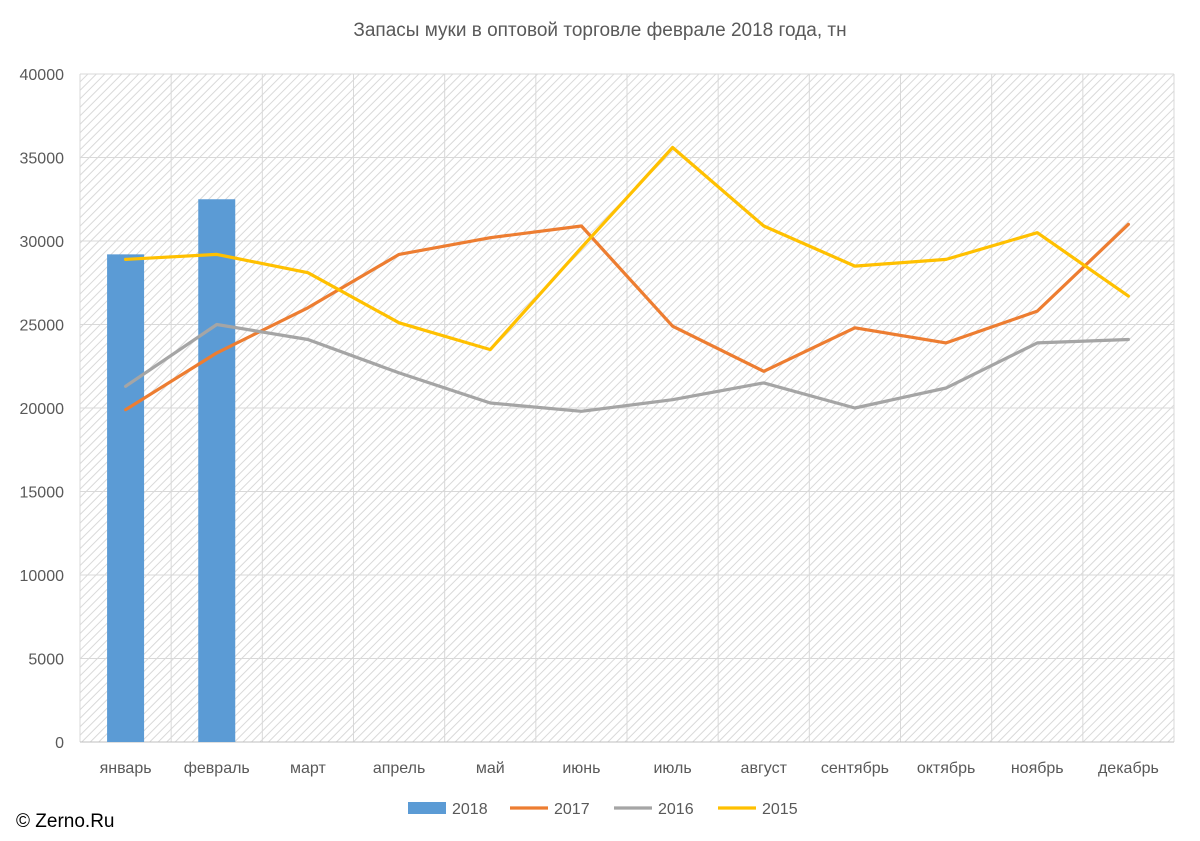 The width and height of the screenshot is (1200, 841). I want to click on x-tick-label: май, so click(490, 768).